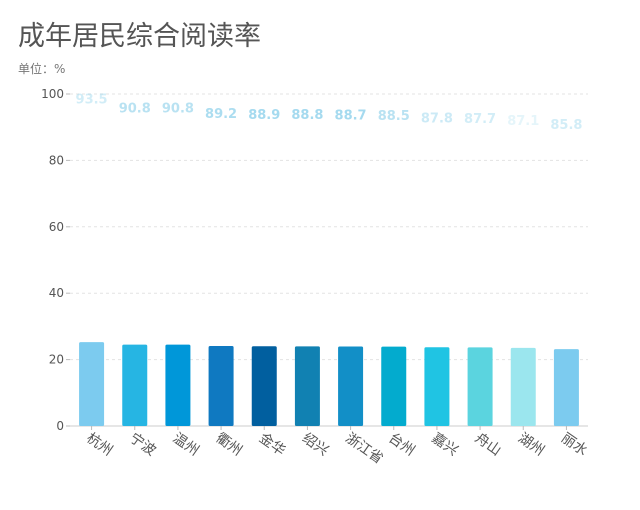 The image size is (640, 510). What do you see at coordinates (437, 119) in the screenshot?
I see `data-label: 87.8` at bounding box center [437, 119].